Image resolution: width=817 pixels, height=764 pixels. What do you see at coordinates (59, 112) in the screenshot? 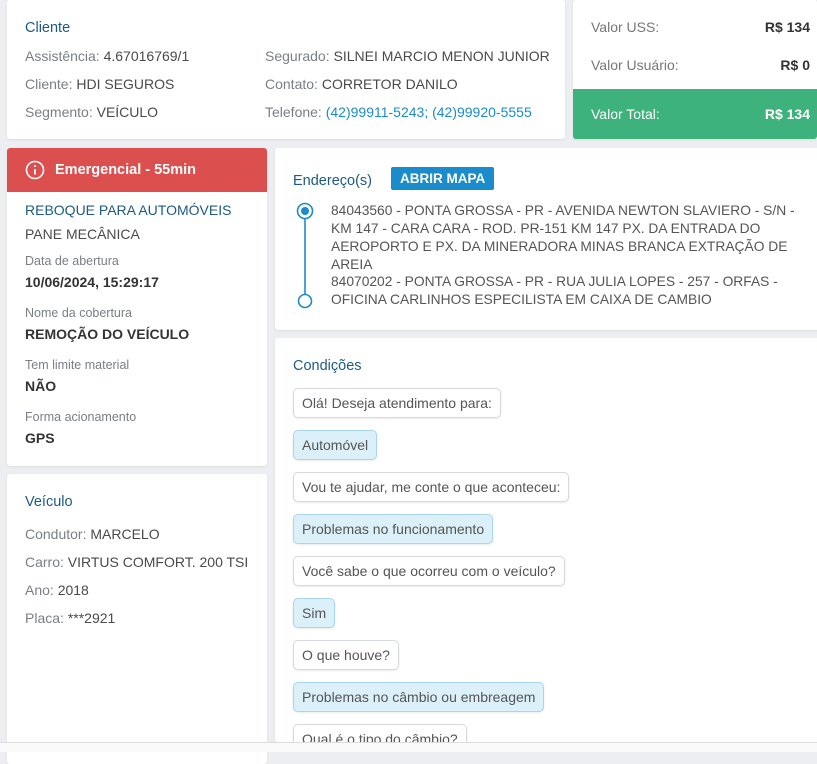
I see `field-label: Segmento:` at bounding box center [59, 112].